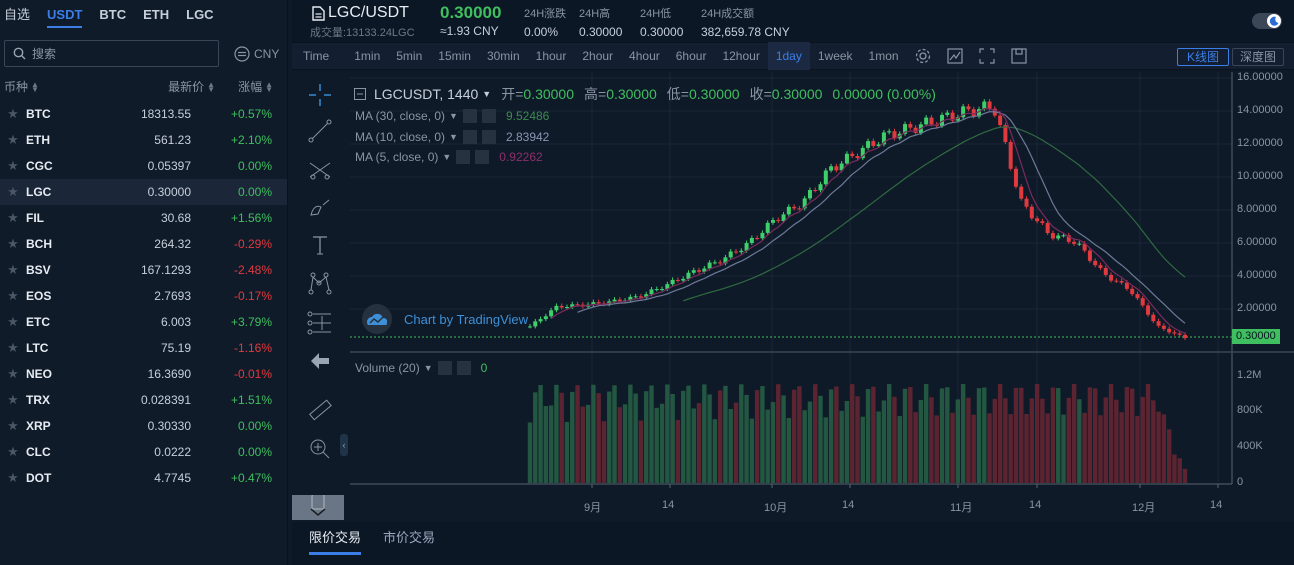  What do you see at coordinates (256, 53) in the screenshot?
I see `currency-toggle: CNY` at bounding box center [256, 53].